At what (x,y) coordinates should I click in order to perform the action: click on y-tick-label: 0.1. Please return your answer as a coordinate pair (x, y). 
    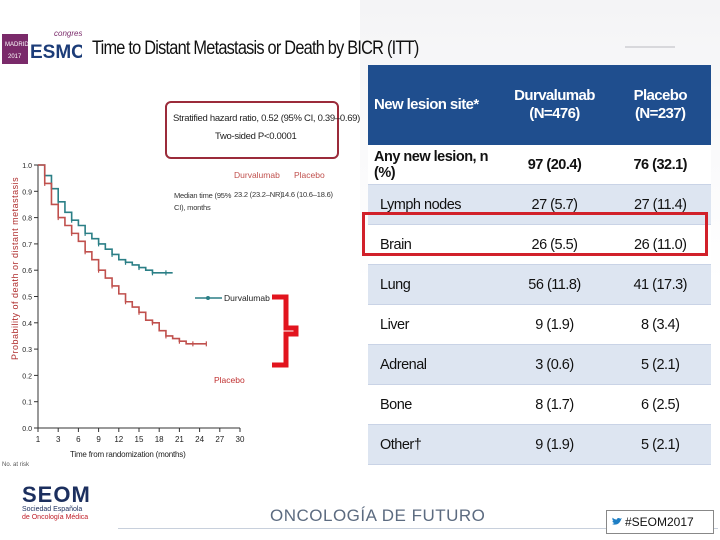
    Looking at the image, I should click on (27, 403).